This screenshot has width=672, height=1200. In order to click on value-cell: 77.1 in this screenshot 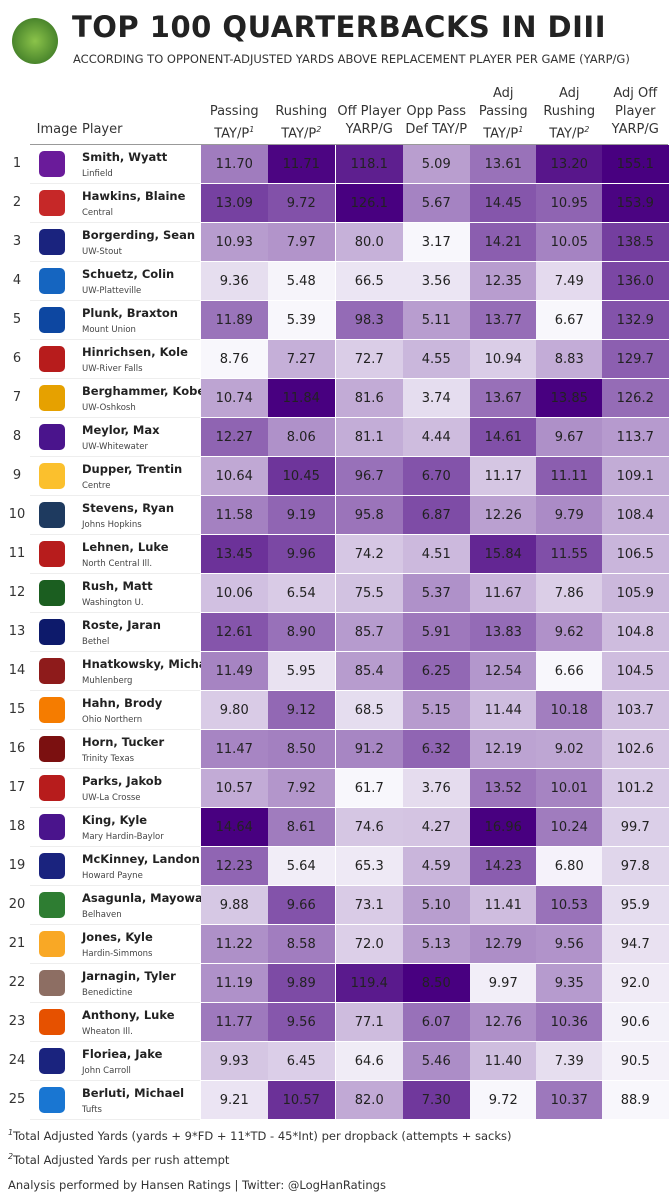, I will do `click(369, 1022)`.